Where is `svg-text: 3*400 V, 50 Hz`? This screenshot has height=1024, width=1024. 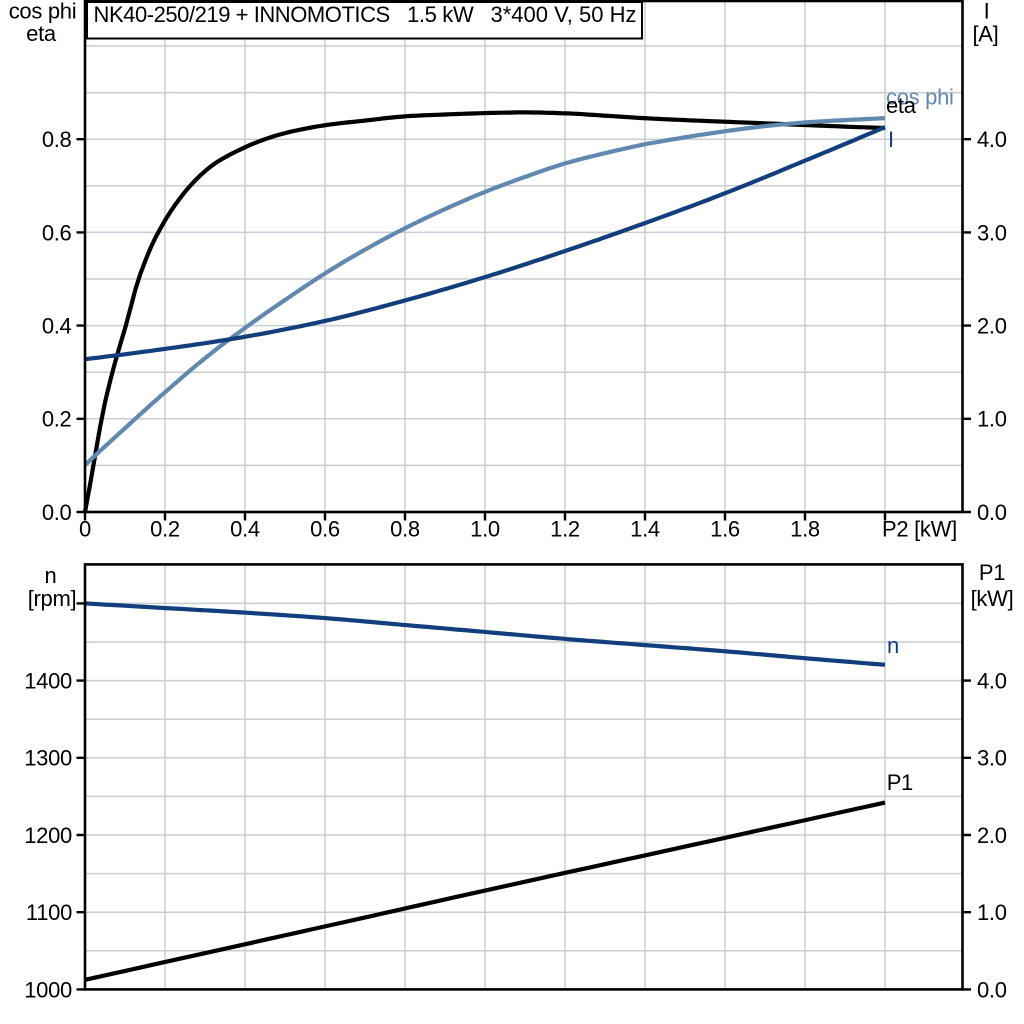 svg-text: 3*400 V, 50 Hz is located at coordinates (564, 14).